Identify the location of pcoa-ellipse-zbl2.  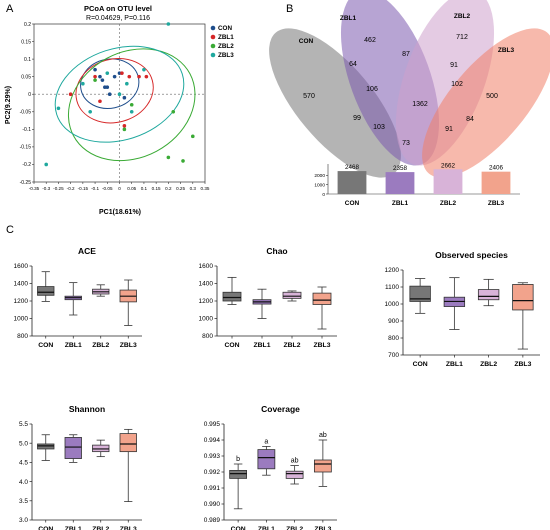
(131, 105).